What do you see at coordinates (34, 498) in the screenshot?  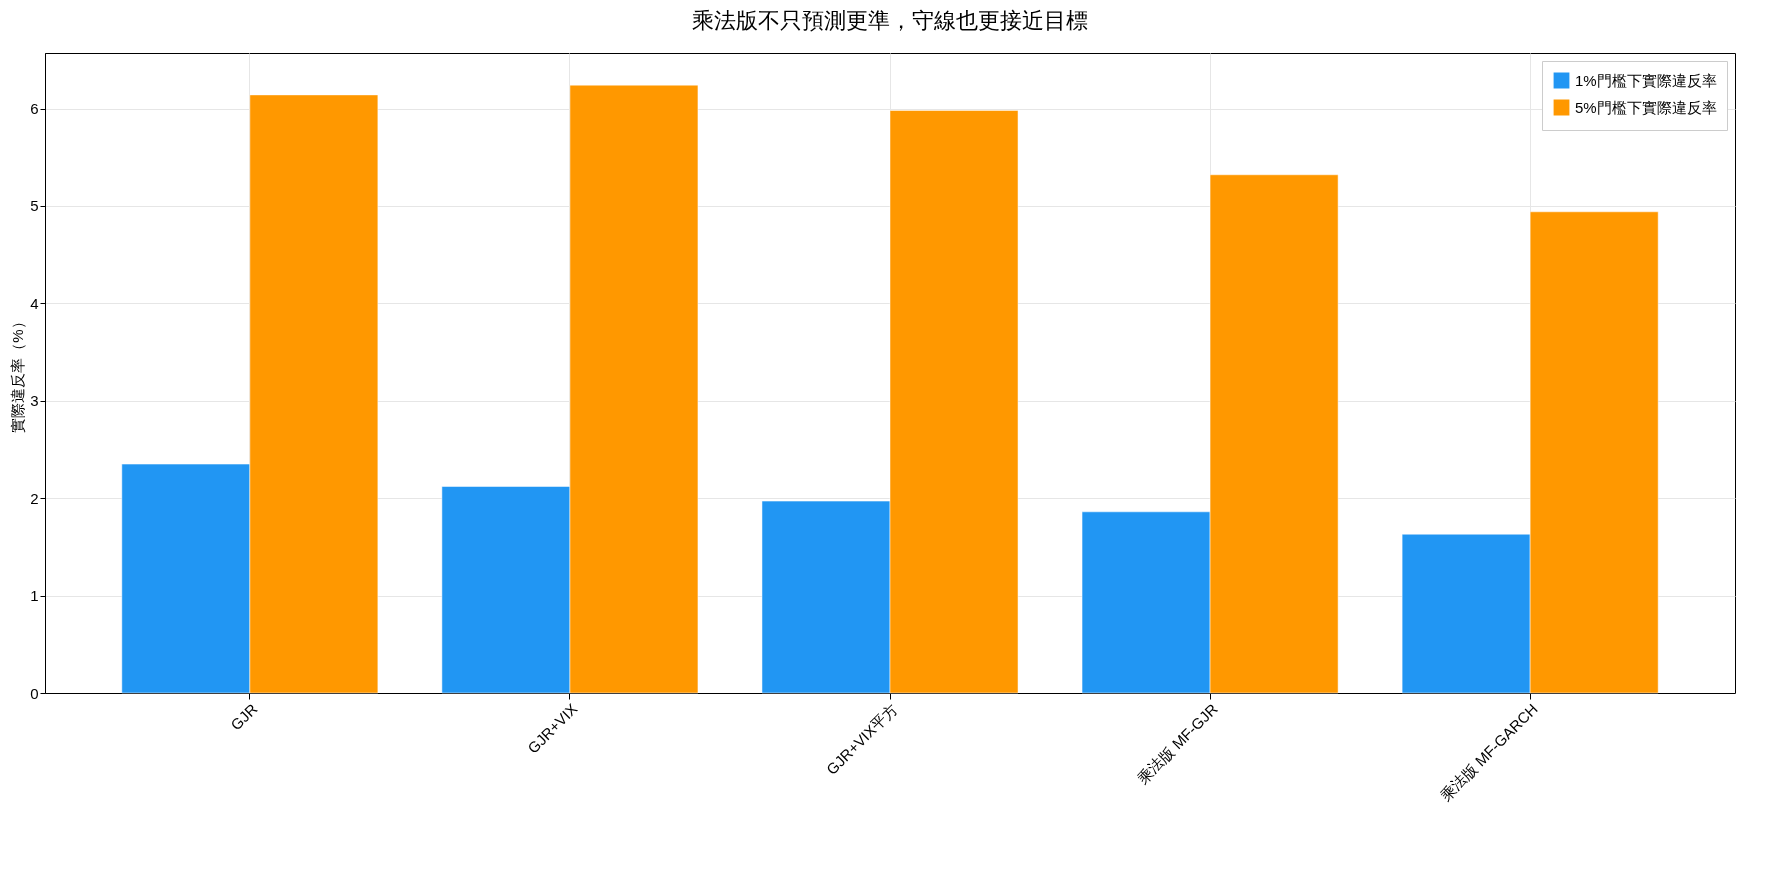 I see `y-tick-label: 2` at bounding box center [34, 498].